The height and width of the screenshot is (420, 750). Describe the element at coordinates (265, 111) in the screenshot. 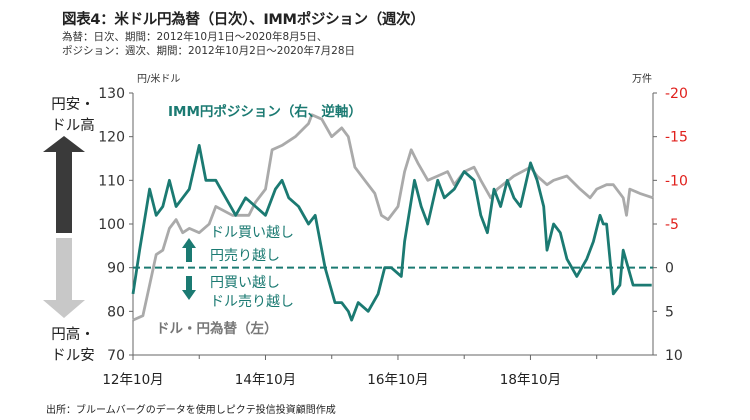

I see `series-label-position: IMM円ポジション（右、逆軸）` at that location.